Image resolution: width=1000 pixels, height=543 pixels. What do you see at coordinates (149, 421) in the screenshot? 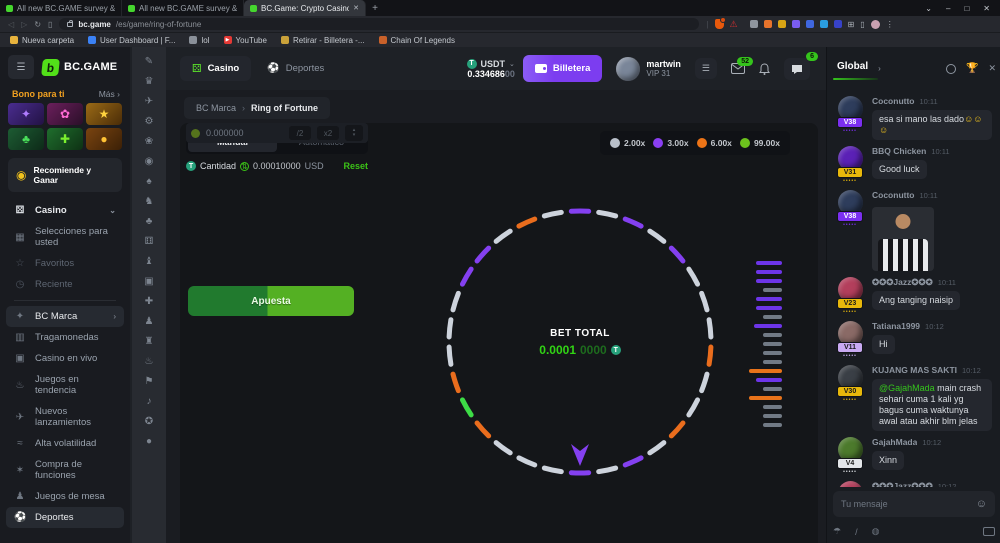
I see `category-icon: ✪` at bounding box center [149, 421].